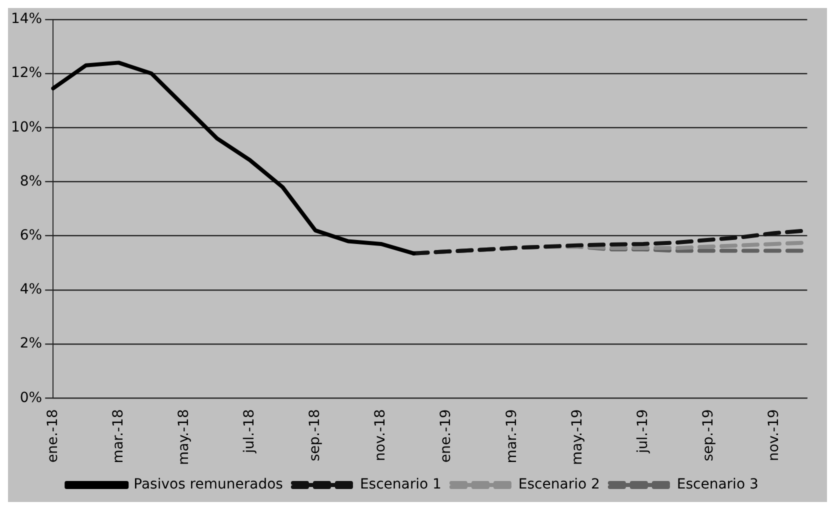 The width and height of the screenshot is (835, 510). Describe the element at coordinates (31, 181) in the screenshot. I see `y-tick-label: 8%` at that location.